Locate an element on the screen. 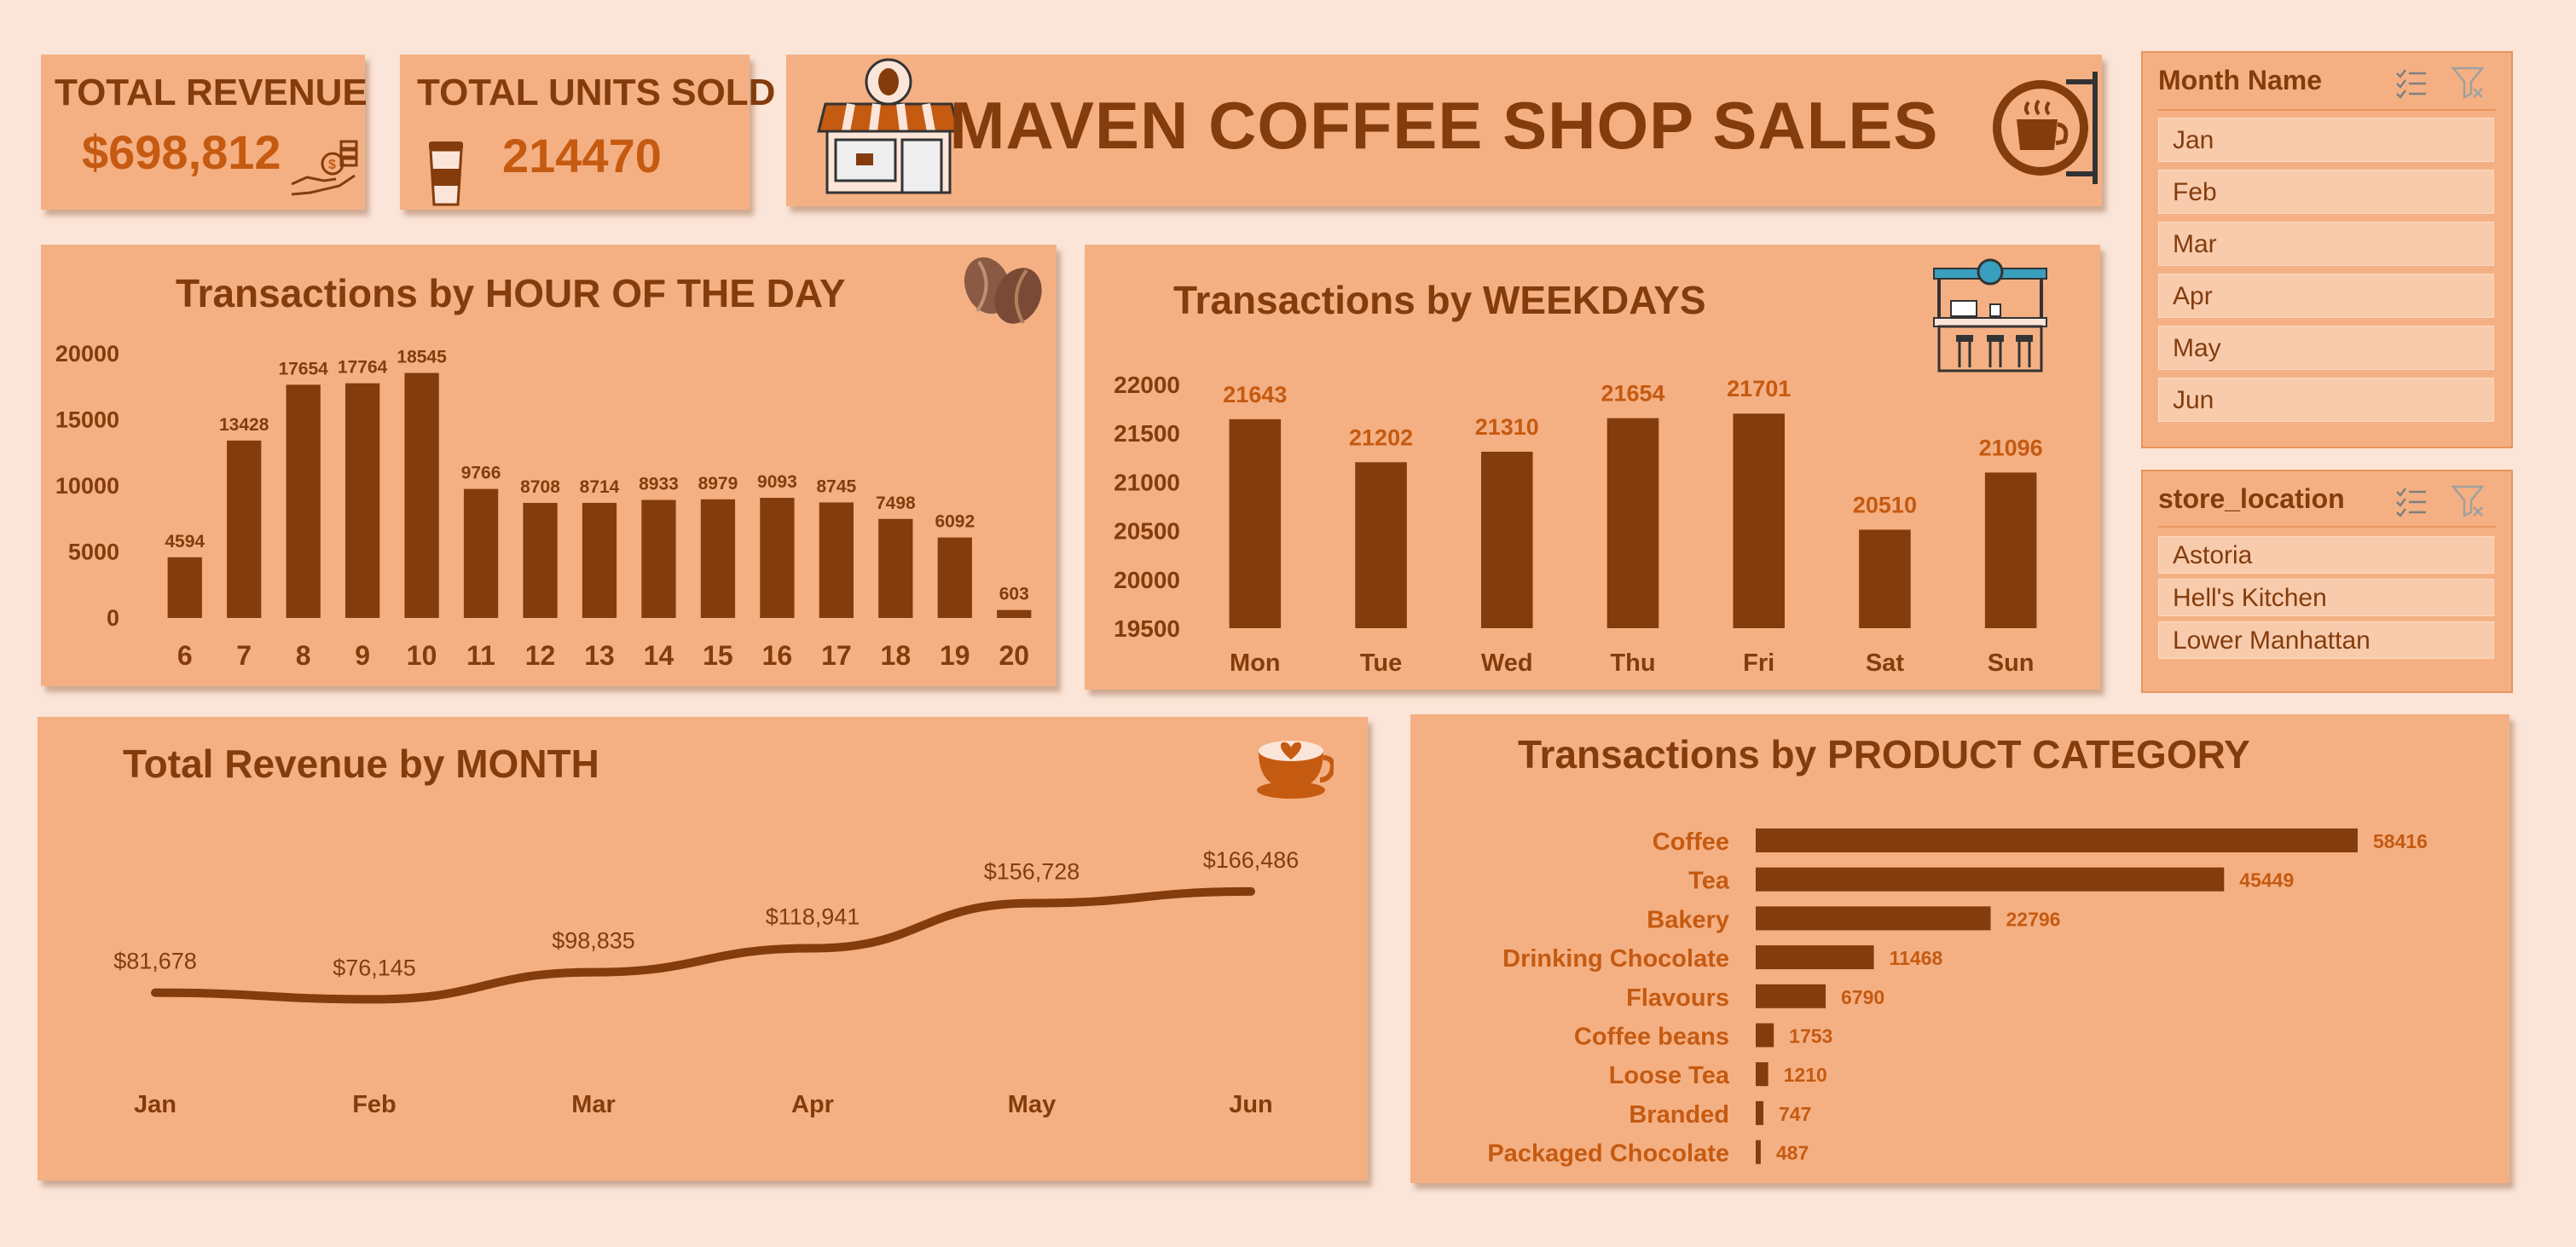 The width and height of the screenshot is (2576, 1247). latte-art-icon is located at coordinates (1295, 770).